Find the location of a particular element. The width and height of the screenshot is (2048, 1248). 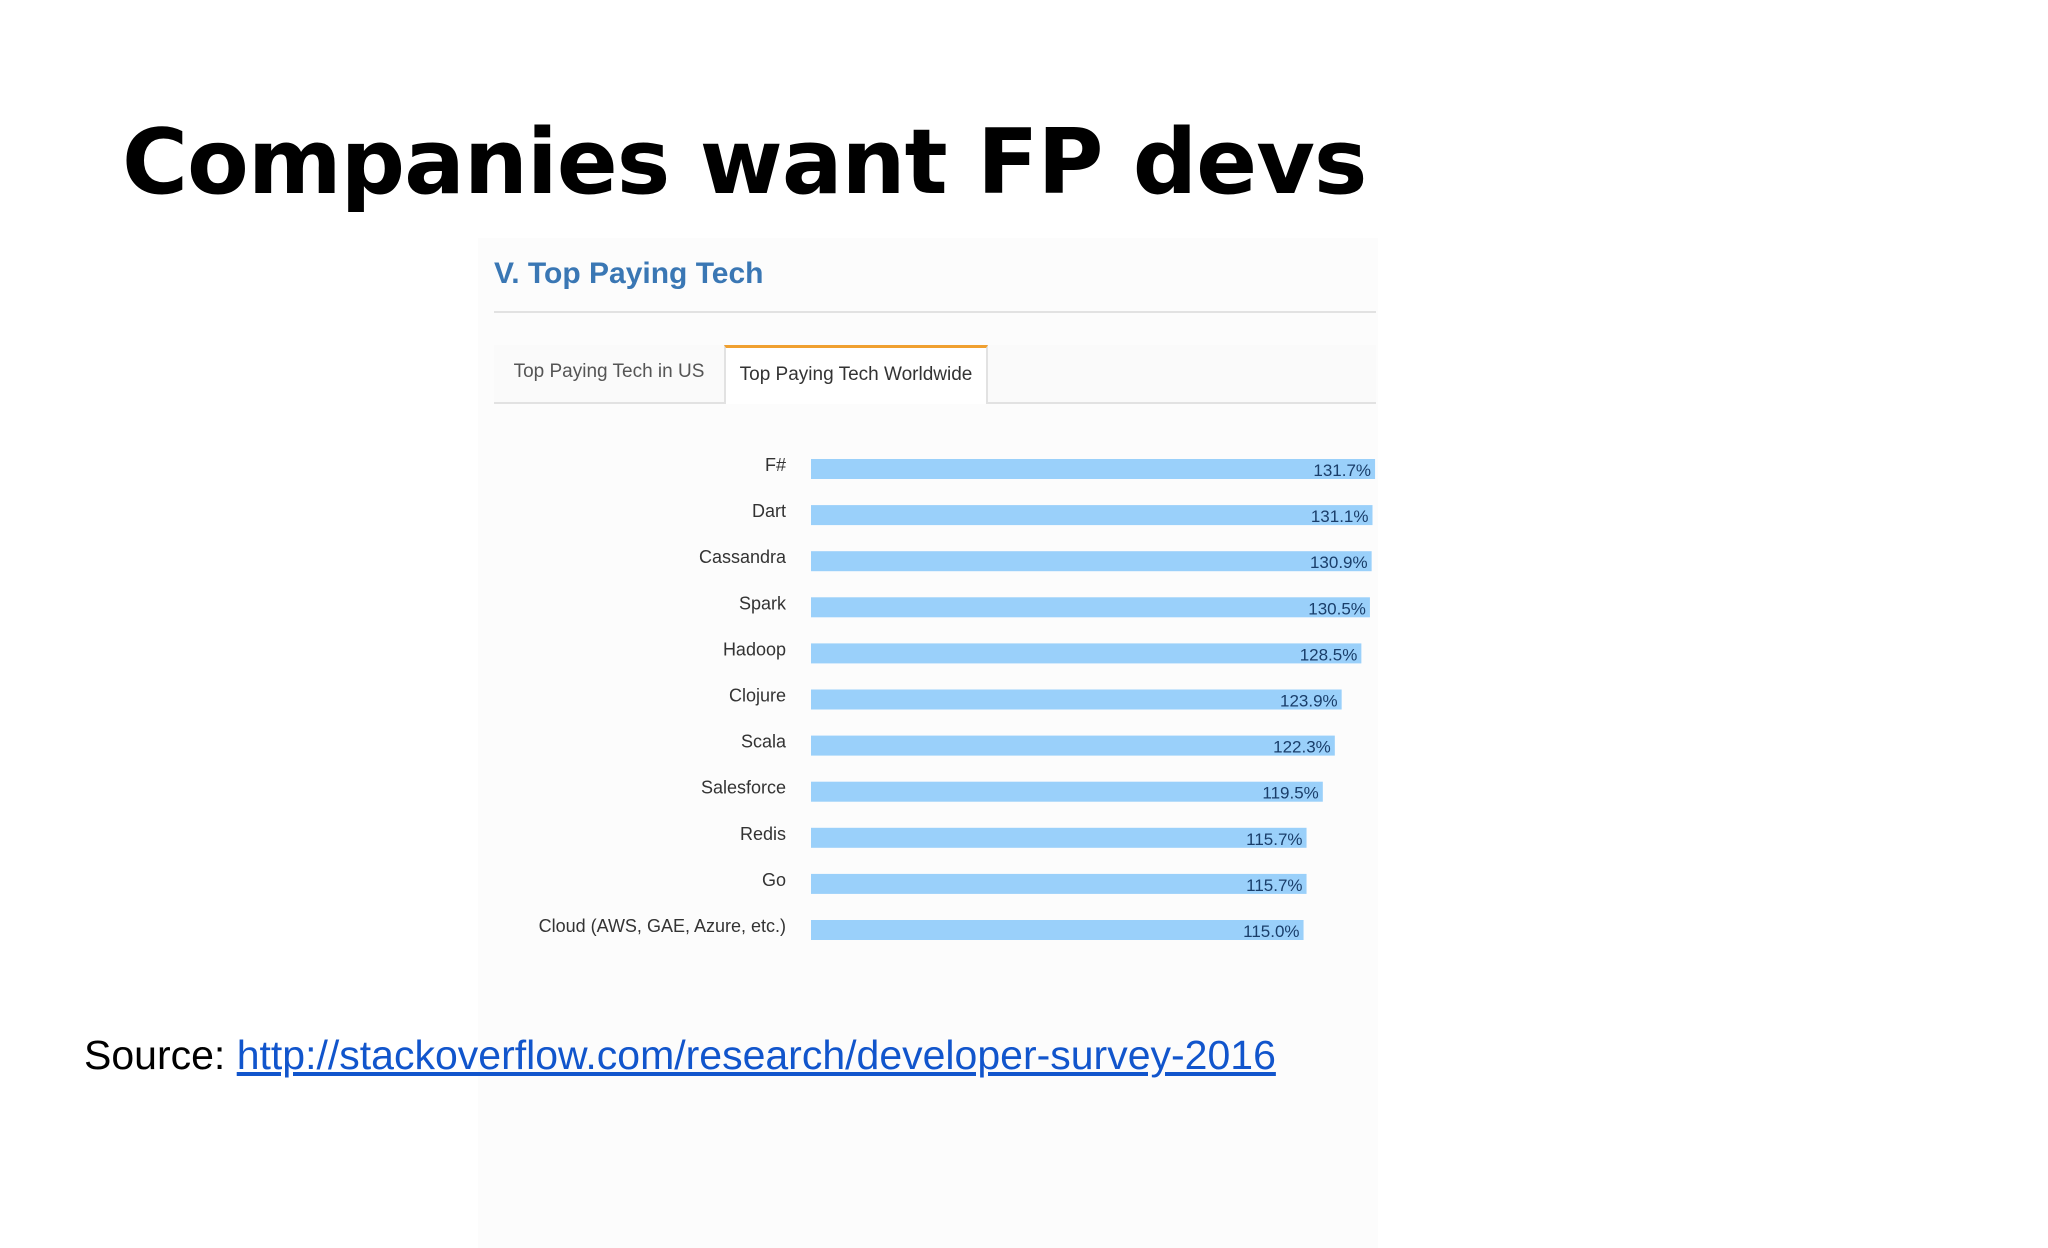

value-label: 122.3% is located at coordinates (1302, 747).